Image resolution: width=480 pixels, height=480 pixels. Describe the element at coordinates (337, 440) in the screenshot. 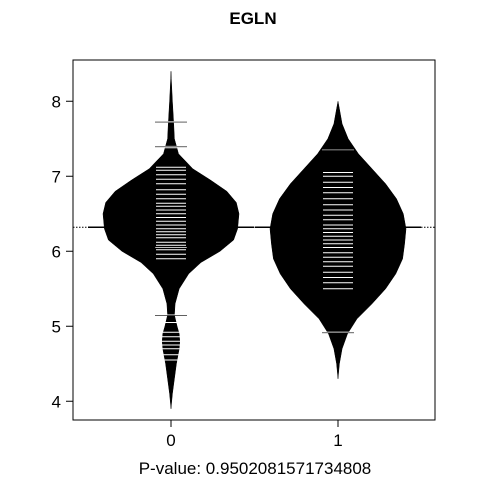

I see `x-tick-label: 1` at that location.